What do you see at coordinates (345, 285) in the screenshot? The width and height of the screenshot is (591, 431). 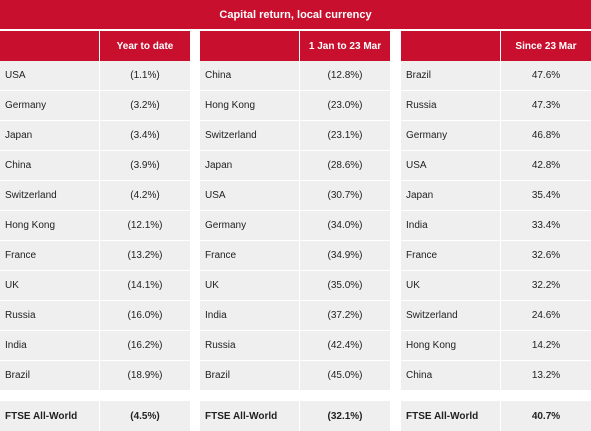 I see `return-value: (35.0%)` at bounding box center [345, 285].